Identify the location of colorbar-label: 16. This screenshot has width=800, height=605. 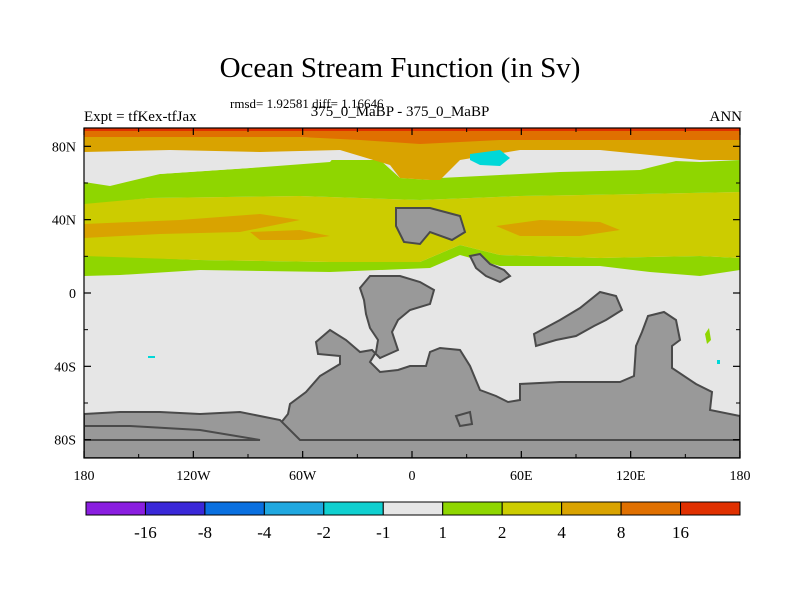
(680, 532).